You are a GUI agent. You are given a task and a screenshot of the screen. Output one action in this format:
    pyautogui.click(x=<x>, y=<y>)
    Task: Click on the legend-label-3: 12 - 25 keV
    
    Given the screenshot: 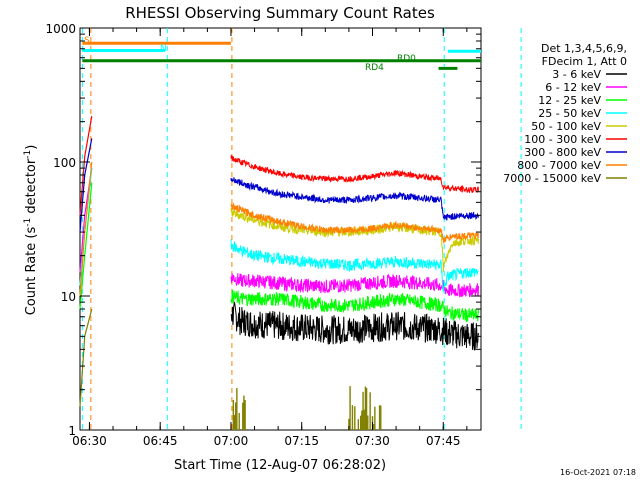 What is the action you would take?
    pyautogui.click(x=569, y=100)
    